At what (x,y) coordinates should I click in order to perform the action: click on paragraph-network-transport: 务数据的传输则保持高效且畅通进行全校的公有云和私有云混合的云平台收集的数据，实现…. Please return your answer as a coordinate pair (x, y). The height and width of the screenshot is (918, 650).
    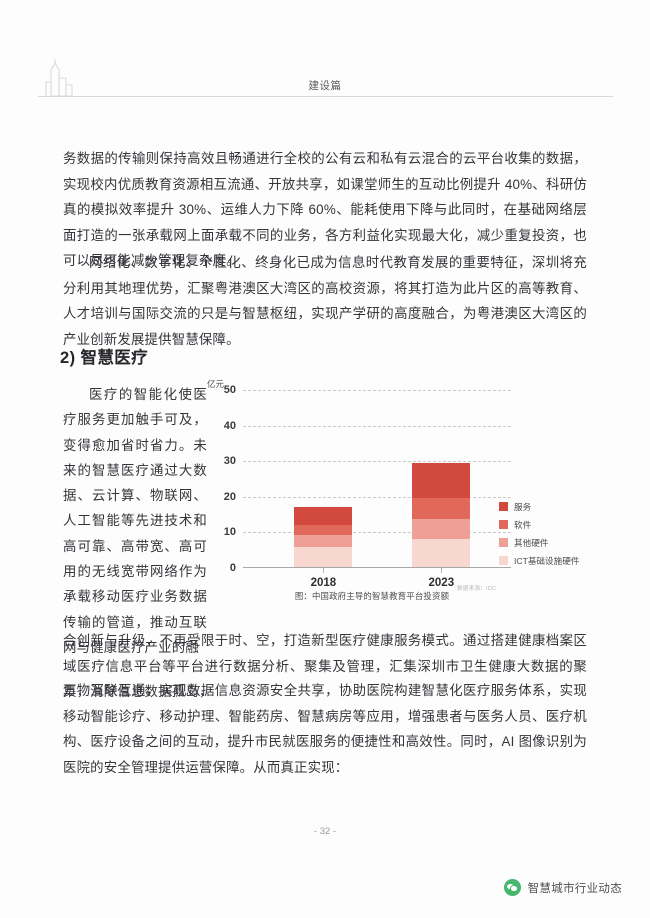
    Looking at the image, I should click on (325, 209).